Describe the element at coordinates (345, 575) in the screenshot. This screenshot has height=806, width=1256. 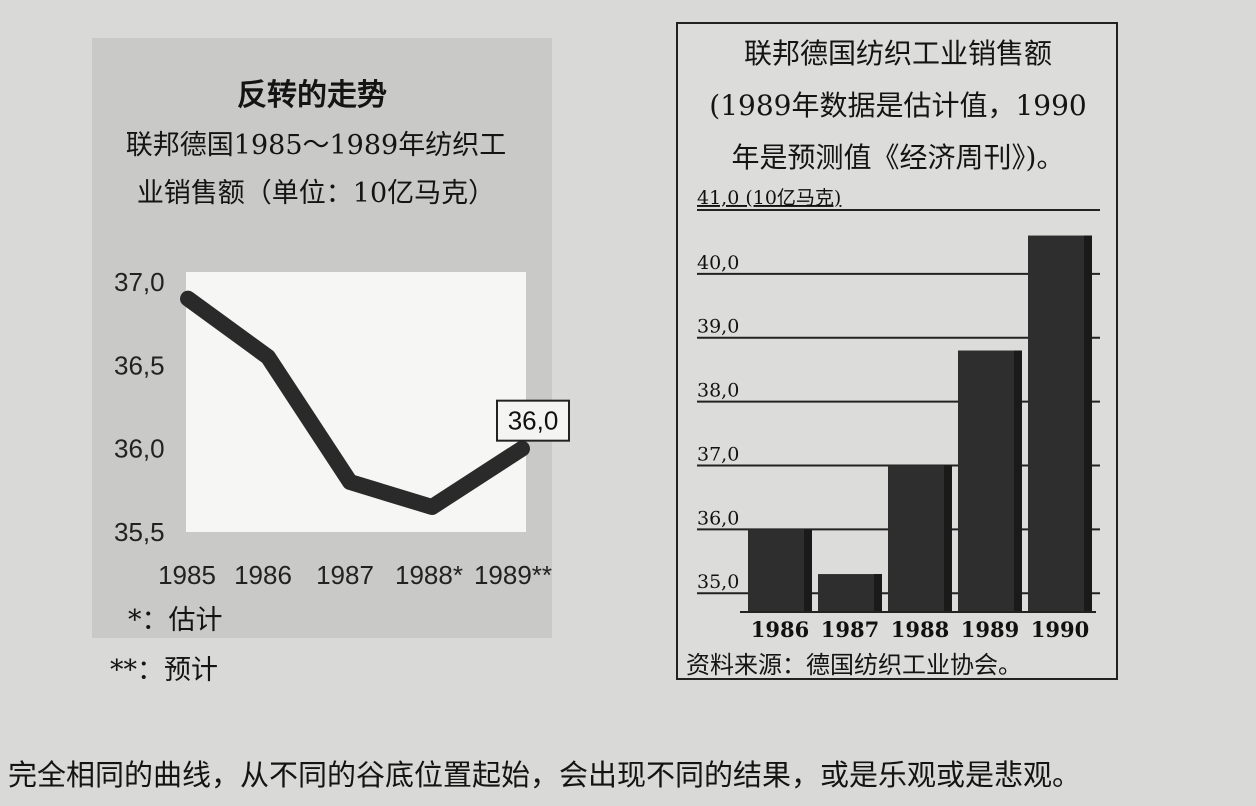
I see `line-x-tick-label: 1987` at that location.